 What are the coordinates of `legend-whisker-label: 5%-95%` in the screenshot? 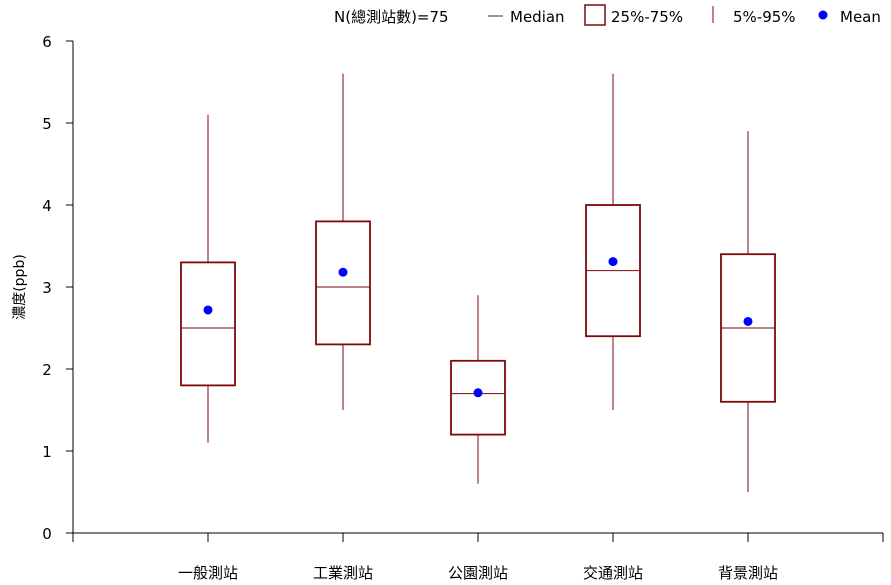 It's located at (764, 17).